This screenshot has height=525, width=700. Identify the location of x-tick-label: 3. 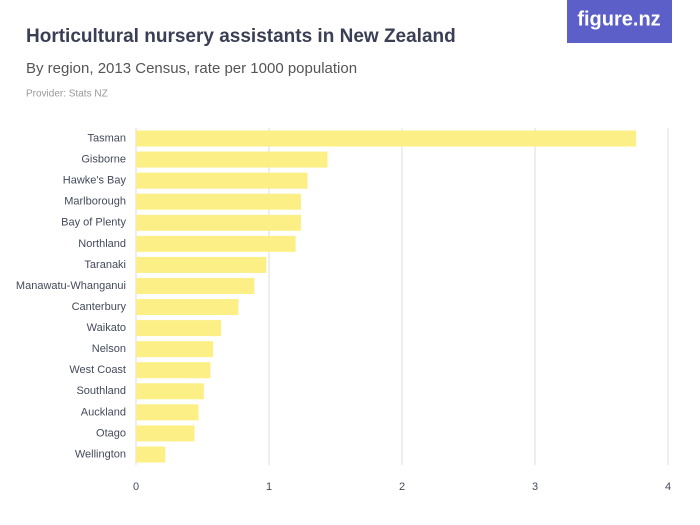
(535, 487).